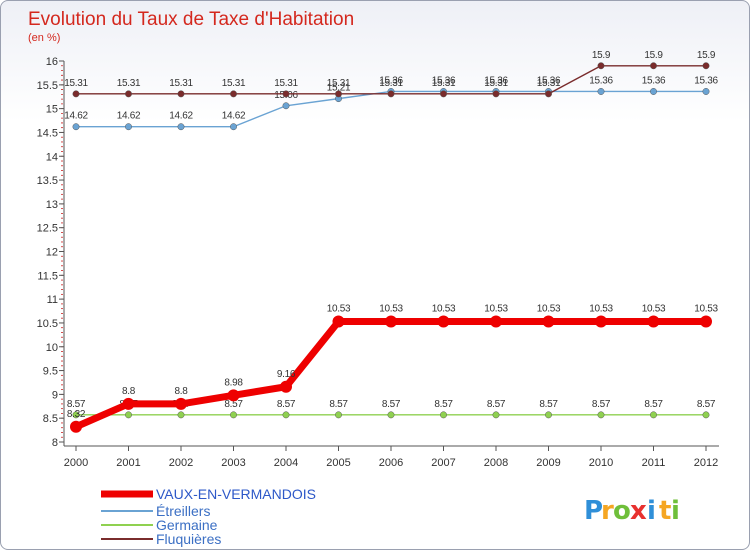 The height and width of the screenshot is (550, 750). I want to click on logo-letter: o, so click(622, 511).